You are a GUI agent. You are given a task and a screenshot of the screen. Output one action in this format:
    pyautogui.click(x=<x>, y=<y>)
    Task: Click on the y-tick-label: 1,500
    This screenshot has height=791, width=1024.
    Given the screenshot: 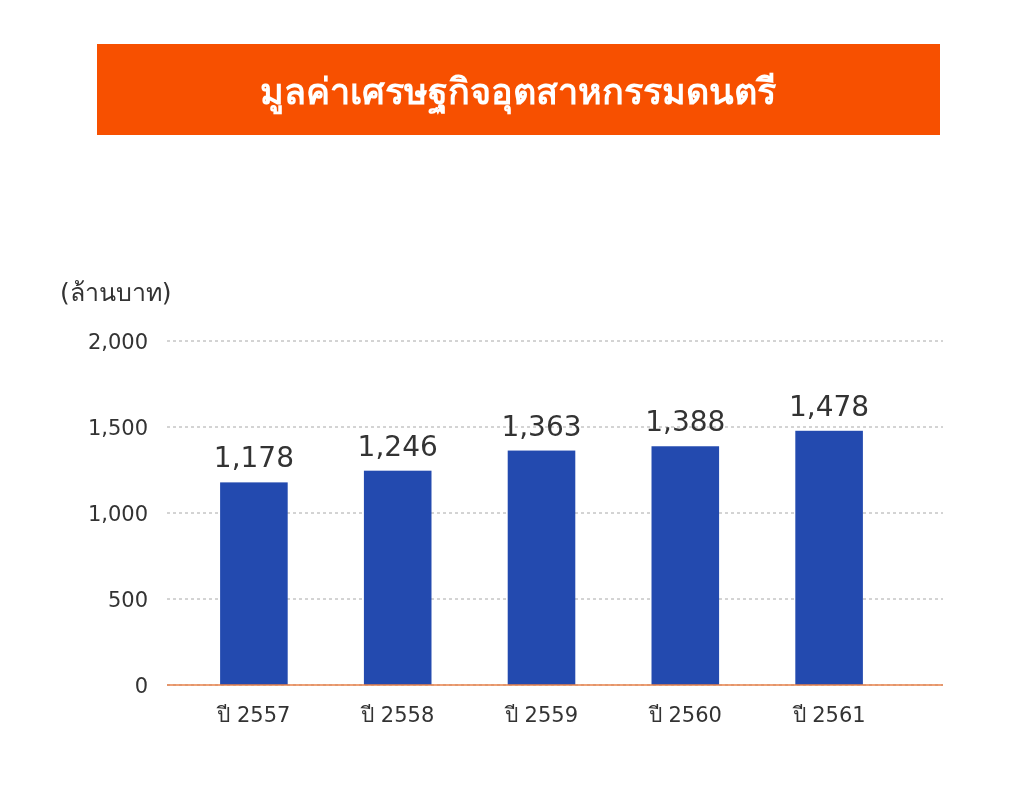 What is the action you would take?
    pyautogui.click(x=117, y=428)
    